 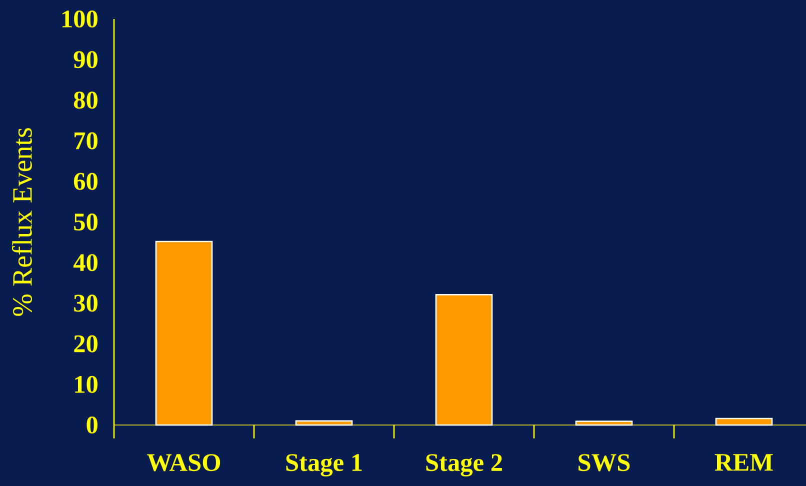 What do you see at coordinates (743, 462) in the screenshot?
I see `x-tick-label: REM` at bounding box center [743, 462].